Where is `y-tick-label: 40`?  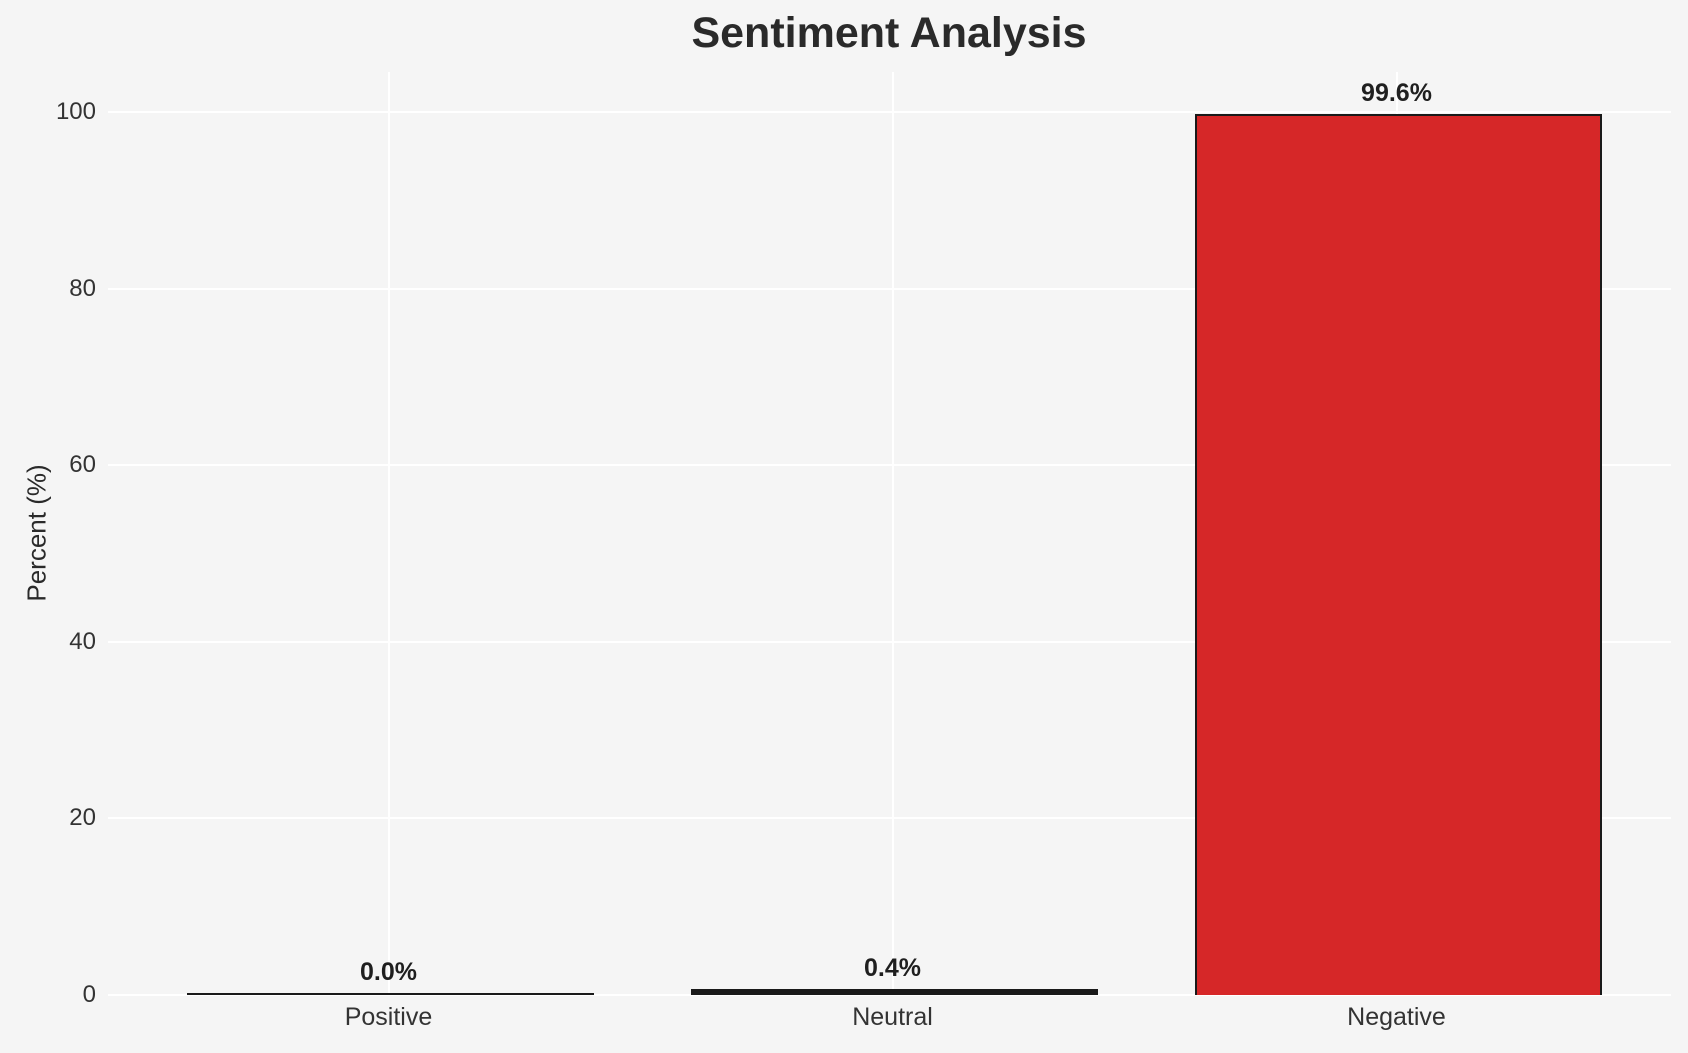
y-tick-label: 40 is located at coordinates (82, 641).